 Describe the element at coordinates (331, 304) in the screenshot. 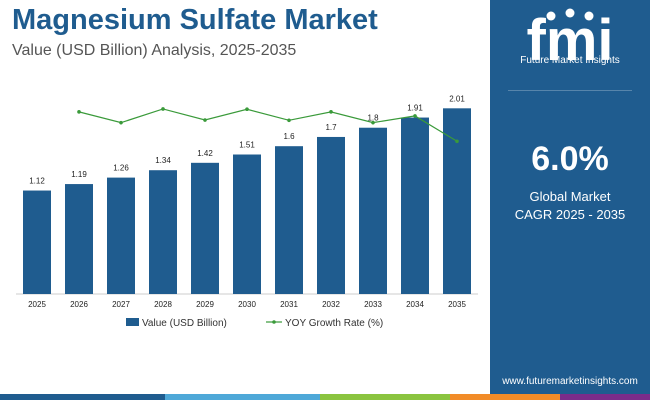

I see `x-tick-label-2032: 2032` at that location.